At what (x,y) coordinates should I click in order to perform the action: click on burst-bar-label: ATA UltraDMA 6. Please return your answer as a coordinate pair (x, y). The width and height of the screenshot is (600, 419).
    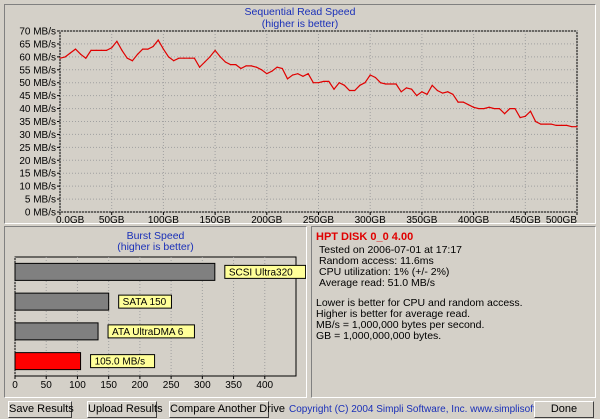
    Looking at the image, I should click on (148, 332).